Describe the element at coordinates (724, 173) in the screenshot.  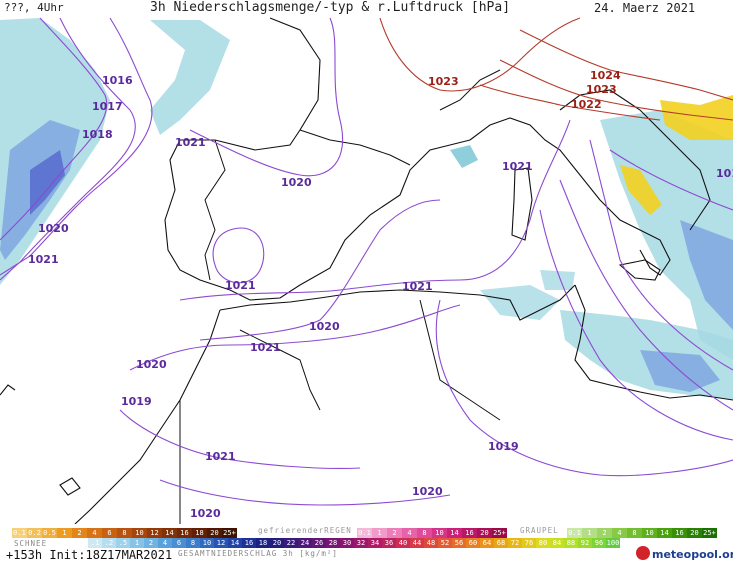
I see `isobar-label: 101` at that location.